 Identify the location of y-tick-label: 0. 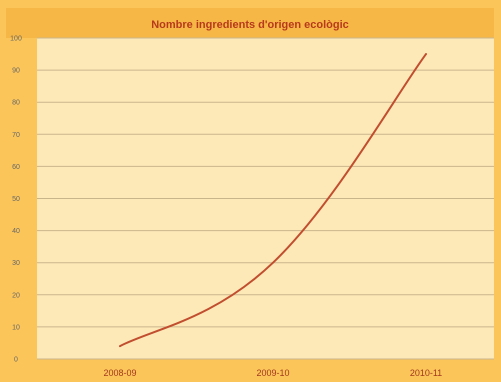
(16, 360).